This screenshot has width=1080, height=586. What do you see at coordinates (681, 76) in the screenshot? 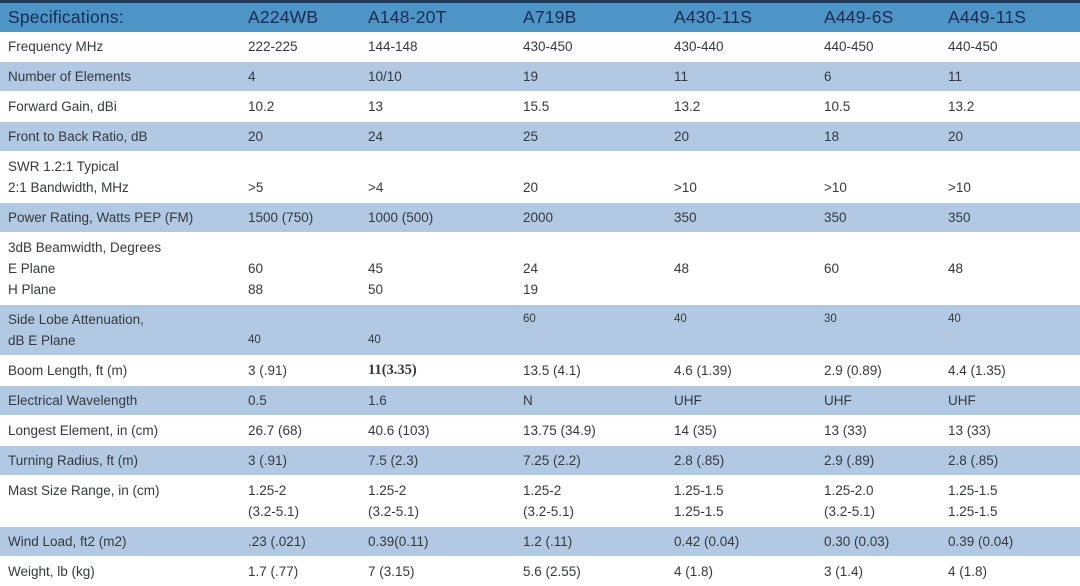
I see `cell-value: 11` at bounding box center [681, 76].